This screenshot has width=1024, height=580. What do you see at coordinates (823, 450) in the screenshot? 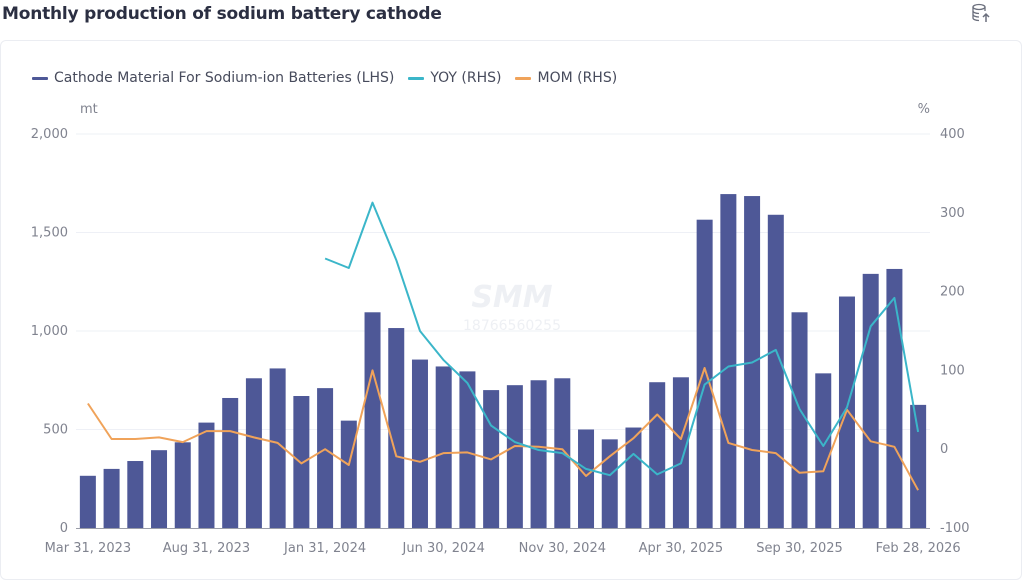
I see `bar-oct-2025` at bounding box center [823, 450].